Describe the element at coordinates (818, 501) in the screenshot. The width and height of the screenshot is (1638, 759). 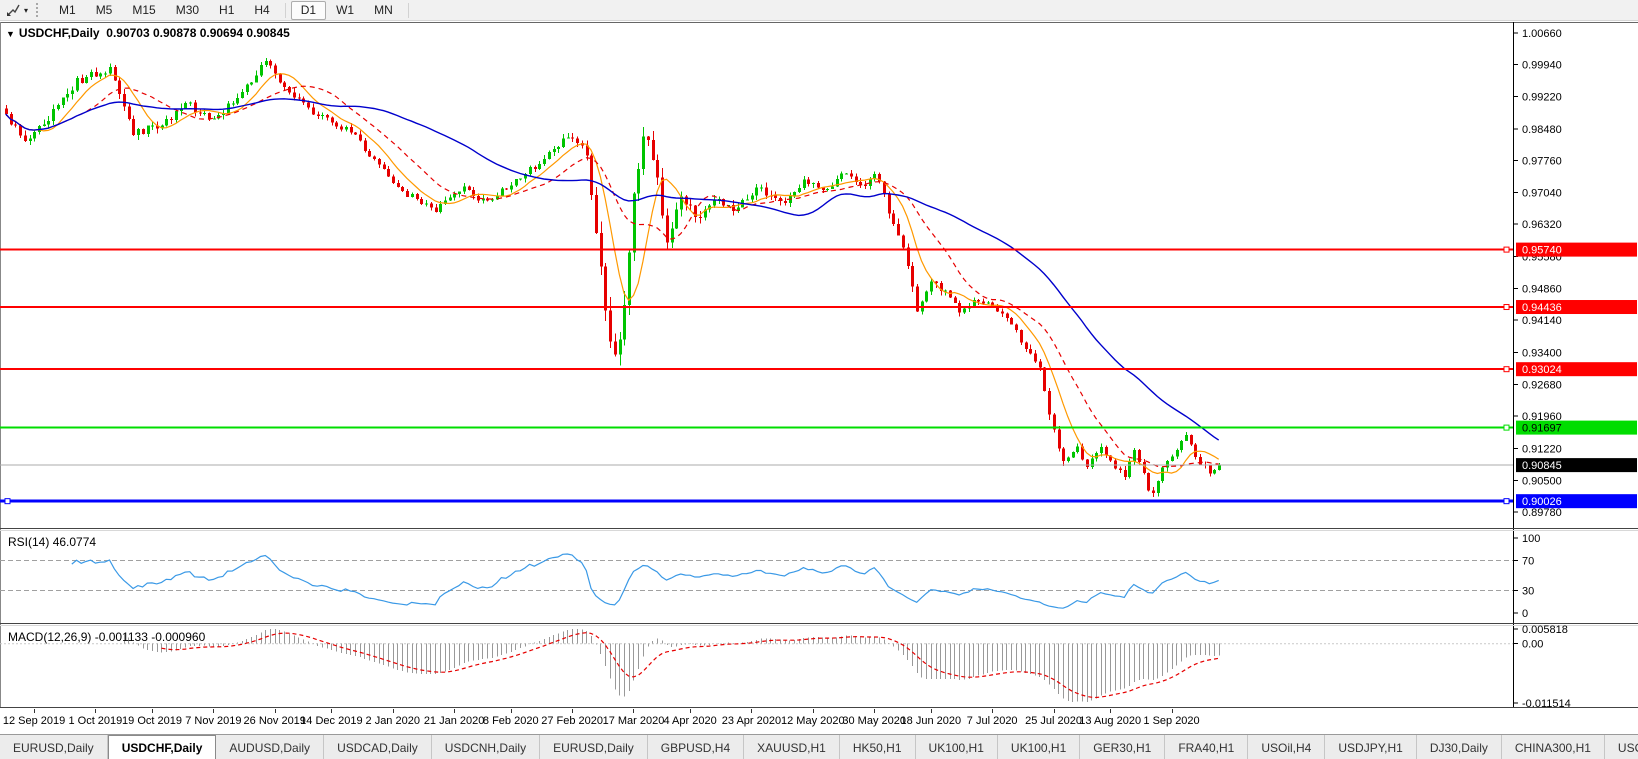
I see `horizontal-line-0.90026: 0.90026` at that location.